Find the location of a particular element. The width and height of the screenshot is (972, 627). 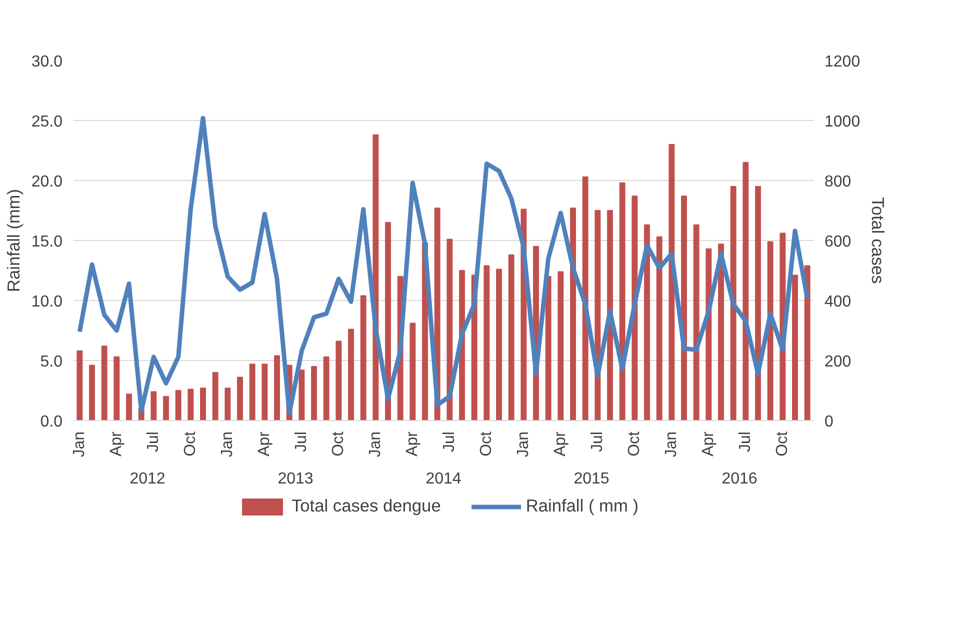

legend-label: Total cases dengue is located at coordinates (366, 506).